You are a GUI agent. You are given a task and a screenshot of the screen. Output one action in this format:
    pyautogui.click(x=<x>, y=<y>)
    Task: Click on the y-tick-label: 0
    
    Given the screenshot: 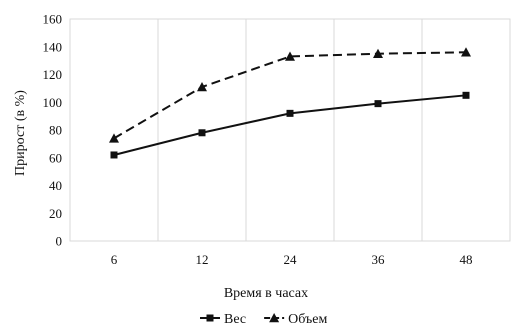 What is the action you would take?
    pyautogui.click(x=59, y=241)
    